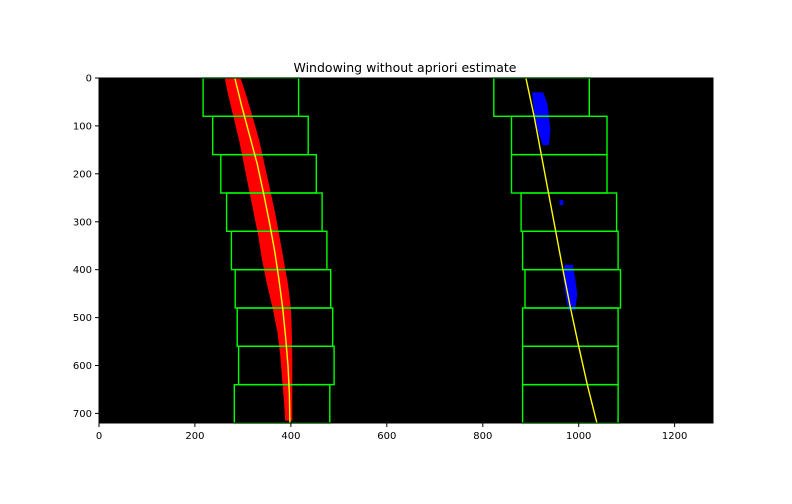 The image size is (792, 504). I want to click on left-lane-pixels, so click(258, 249).